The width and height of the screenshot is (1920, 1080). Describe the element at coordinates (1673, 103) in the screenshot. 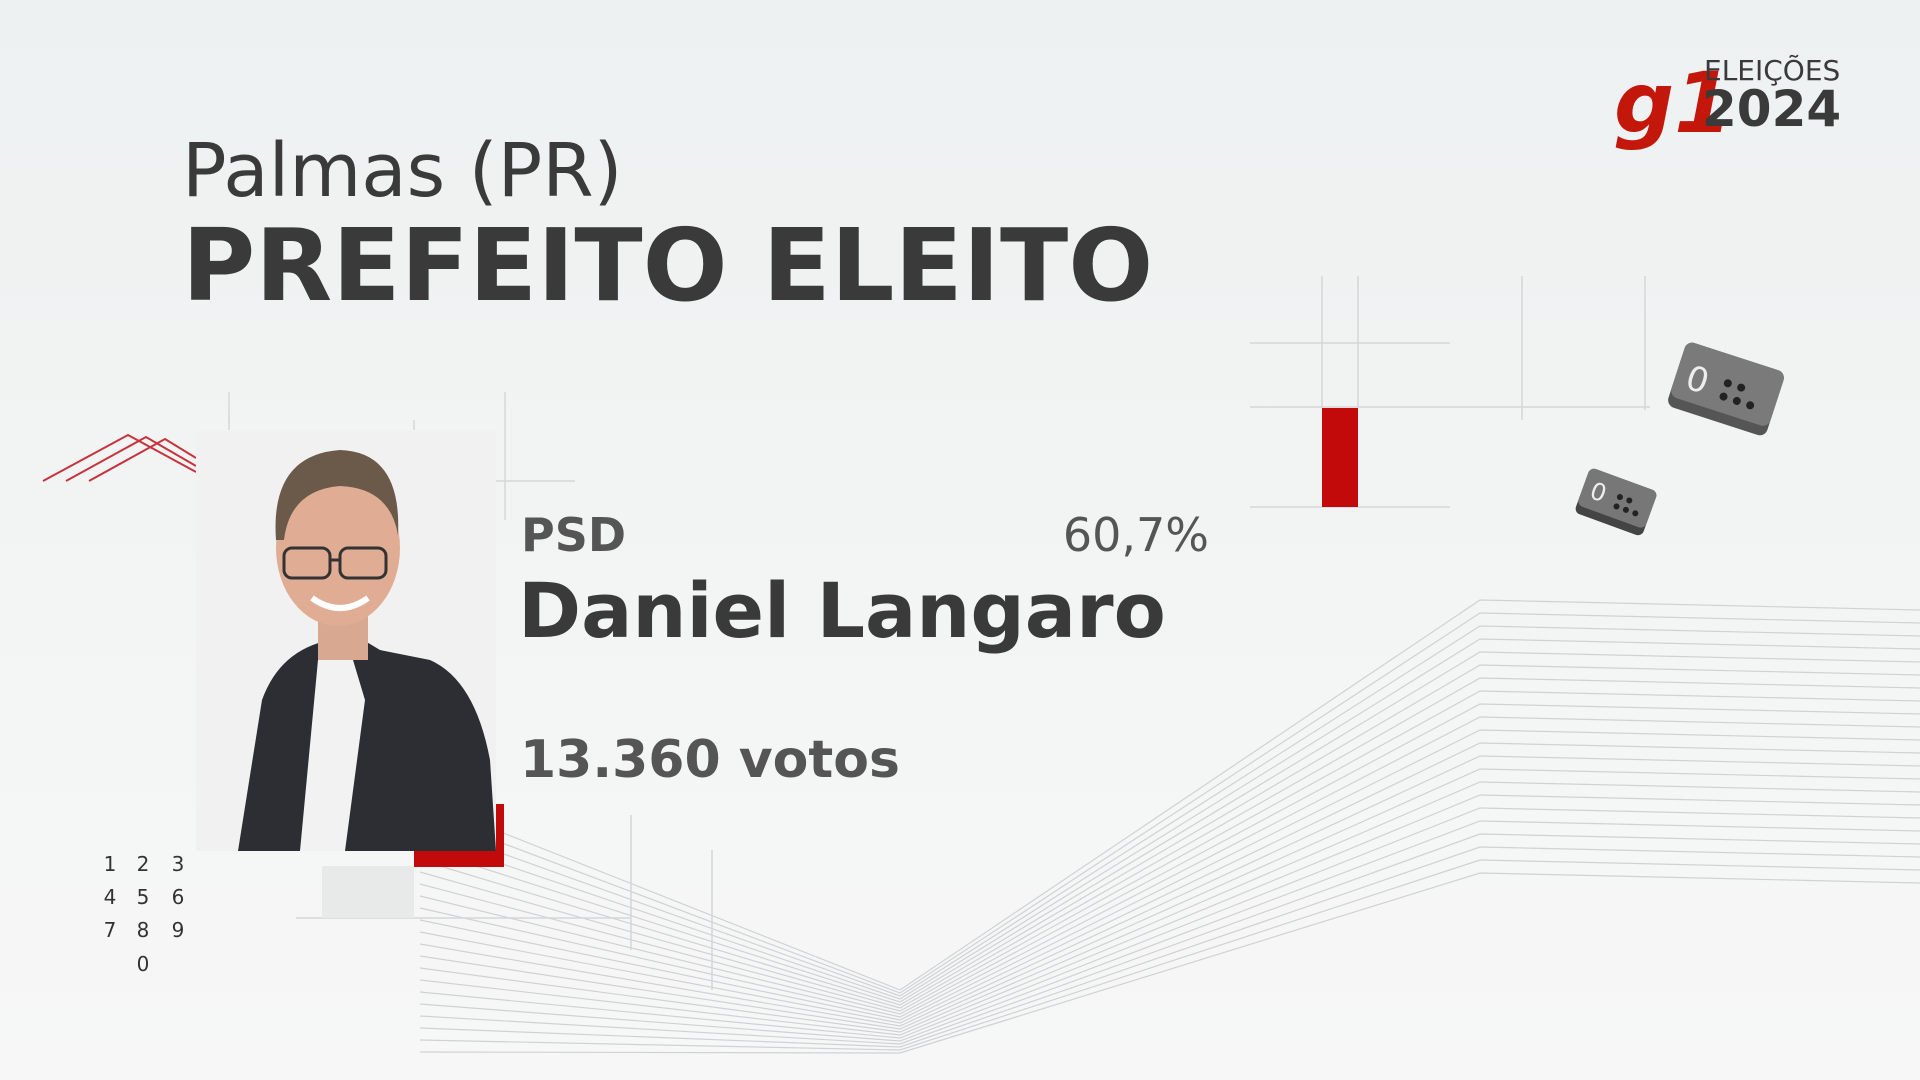

I see `logo: g1` at that location.